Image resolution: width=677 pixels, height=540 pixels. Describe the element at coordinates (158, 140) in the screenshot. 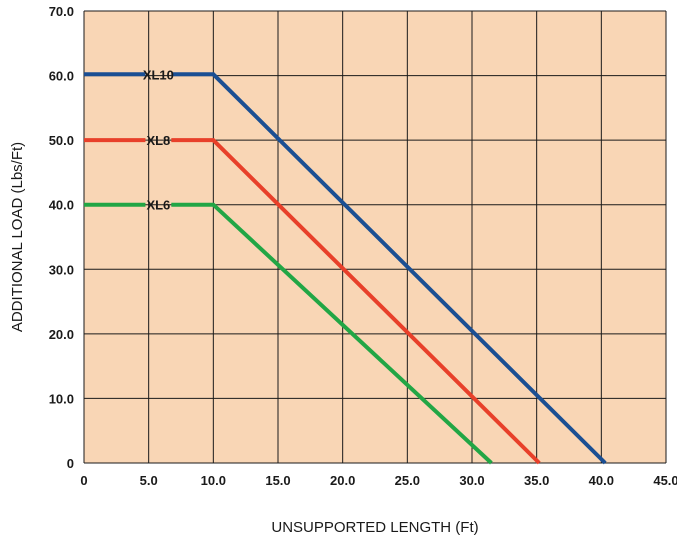

I see `series-label: XL8` at that location.